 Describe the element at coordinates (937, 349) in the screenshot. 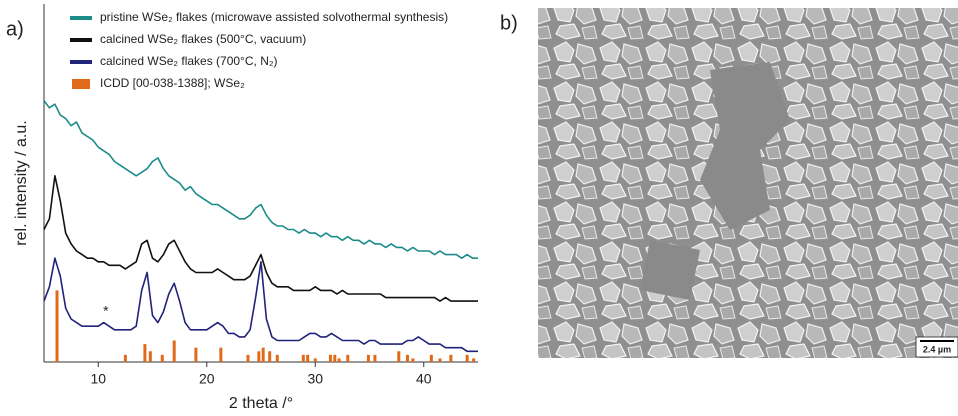

I see `scale-bar-label: 2.4 µm` at that location.